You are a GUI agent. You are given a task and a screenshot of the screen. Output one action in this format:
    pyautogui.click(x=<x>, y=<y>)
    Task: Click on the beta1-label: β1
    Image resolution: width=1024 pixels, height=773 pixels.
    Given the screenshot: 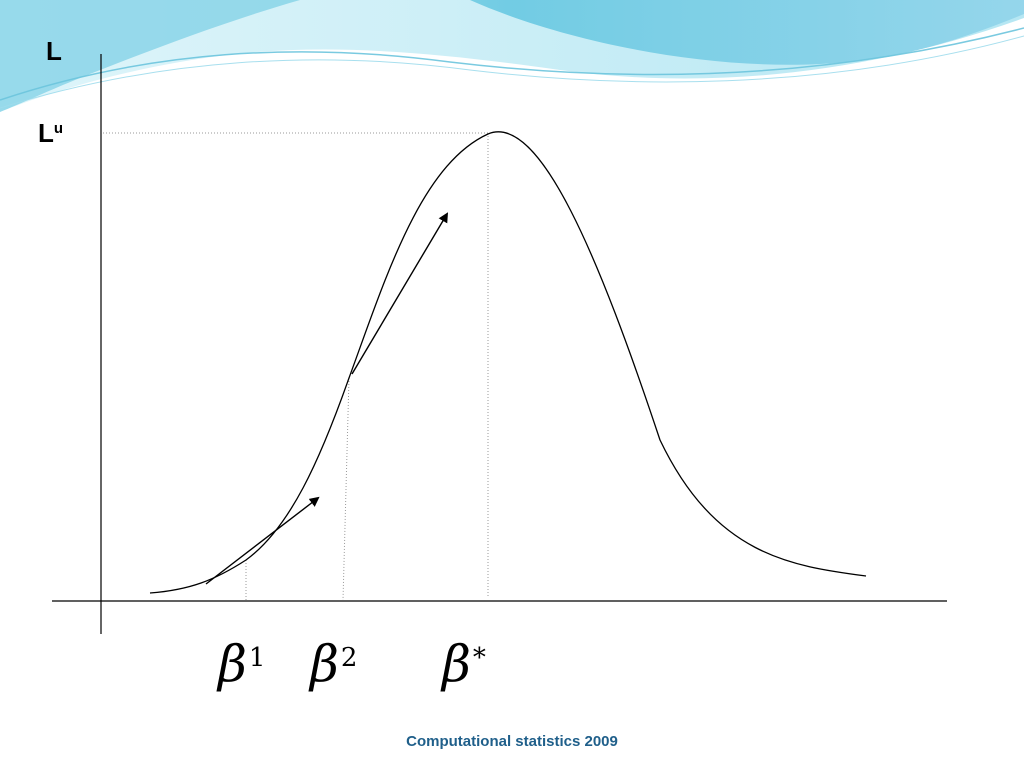 What is the action you would take?
    pyautogui.click(x=241, y=664)
    